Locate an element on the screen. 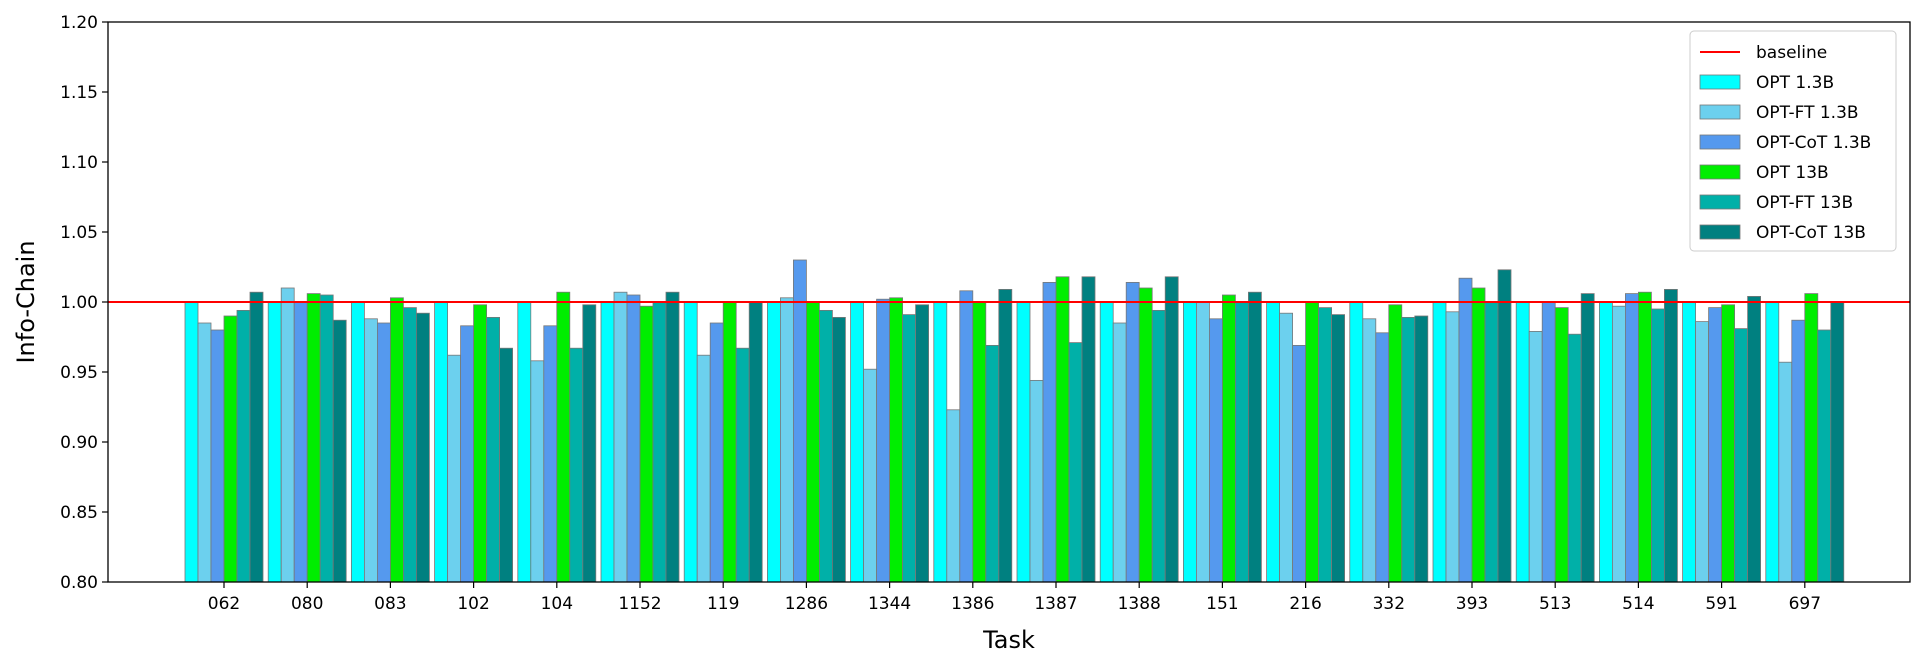  x-tick-label: 062 is located at coordinates (224, 604).